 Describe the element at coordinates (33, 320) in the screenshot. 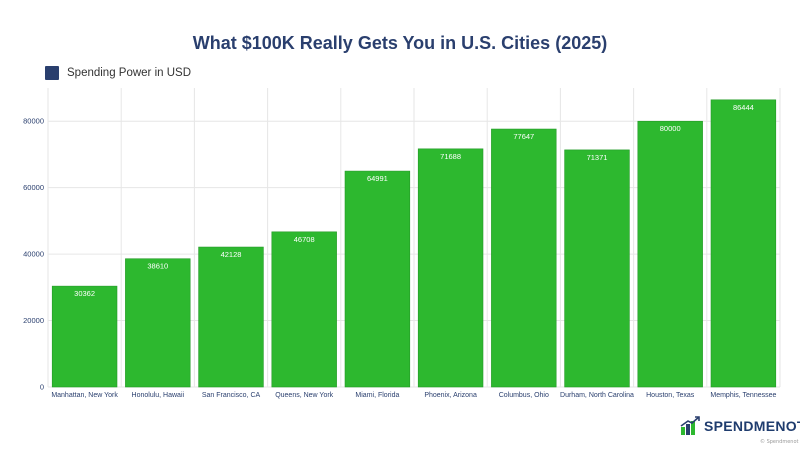

I see `y-tick-label: 20000` at that location.